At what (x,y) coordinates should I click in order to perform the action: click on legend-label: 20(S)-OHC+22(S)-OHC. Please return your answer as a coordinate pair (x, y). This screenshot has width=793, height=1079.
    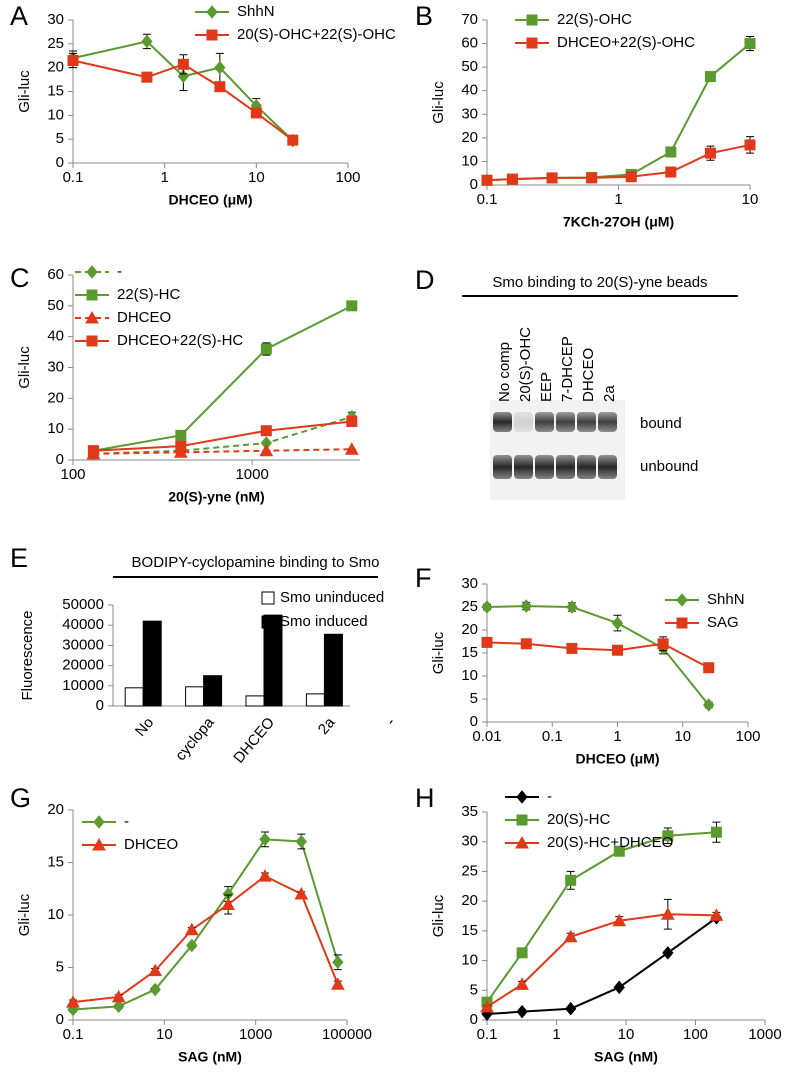
    Looking at the image, I should click on (316, 34).